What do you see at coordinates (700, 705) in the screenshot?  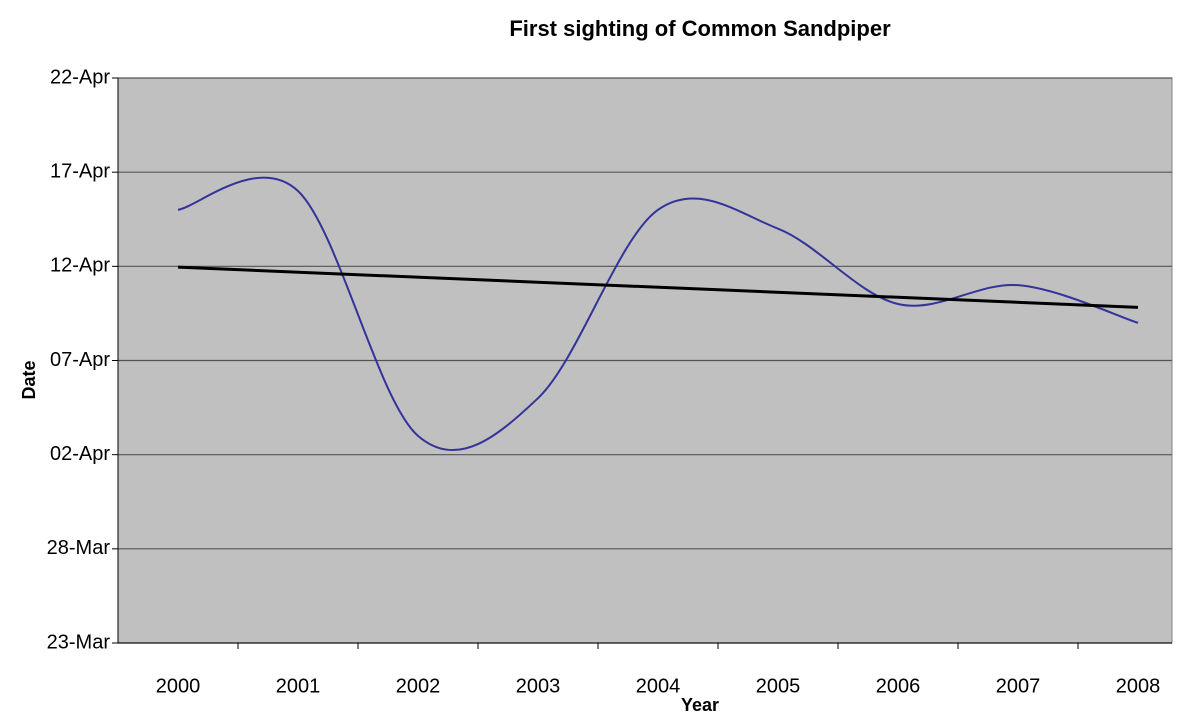 I see `x-axis-label: Year` at bounding box center [700, 705].